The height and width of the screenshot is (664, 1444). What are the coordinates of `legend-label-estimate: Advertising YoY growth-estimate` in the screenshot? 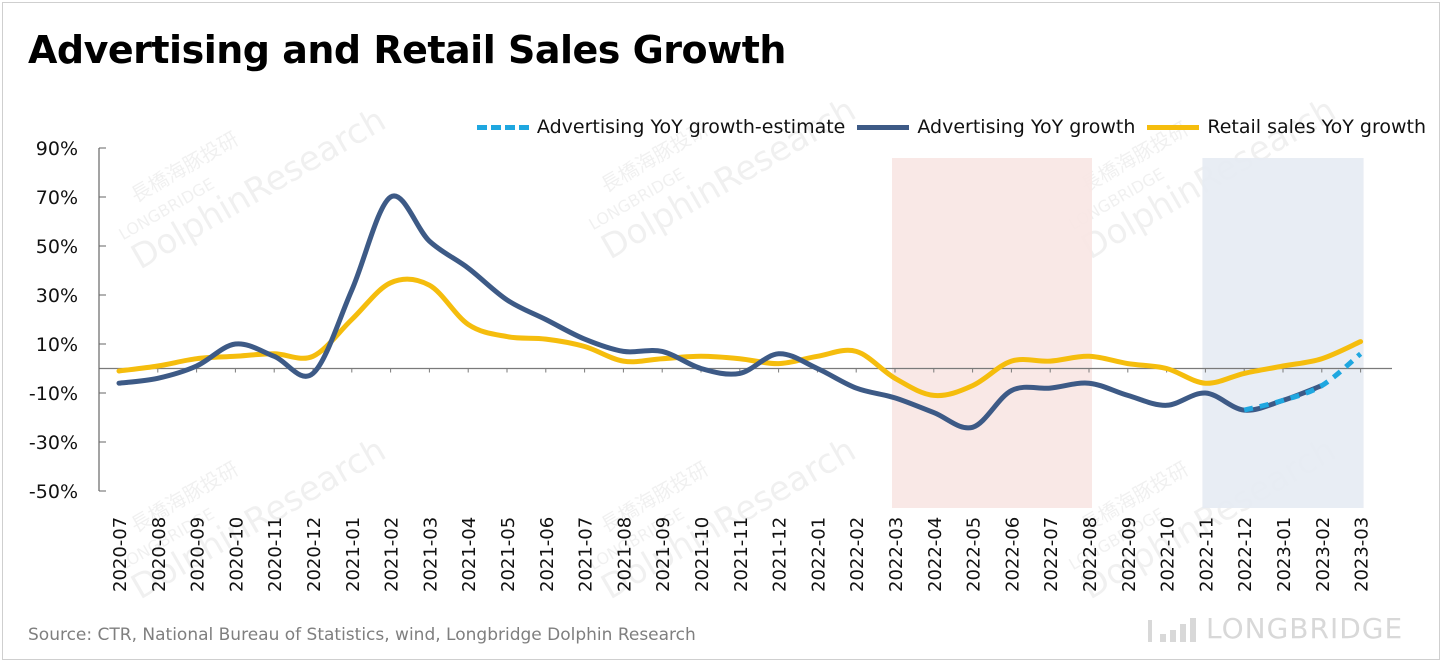 It's located at (691, 127).